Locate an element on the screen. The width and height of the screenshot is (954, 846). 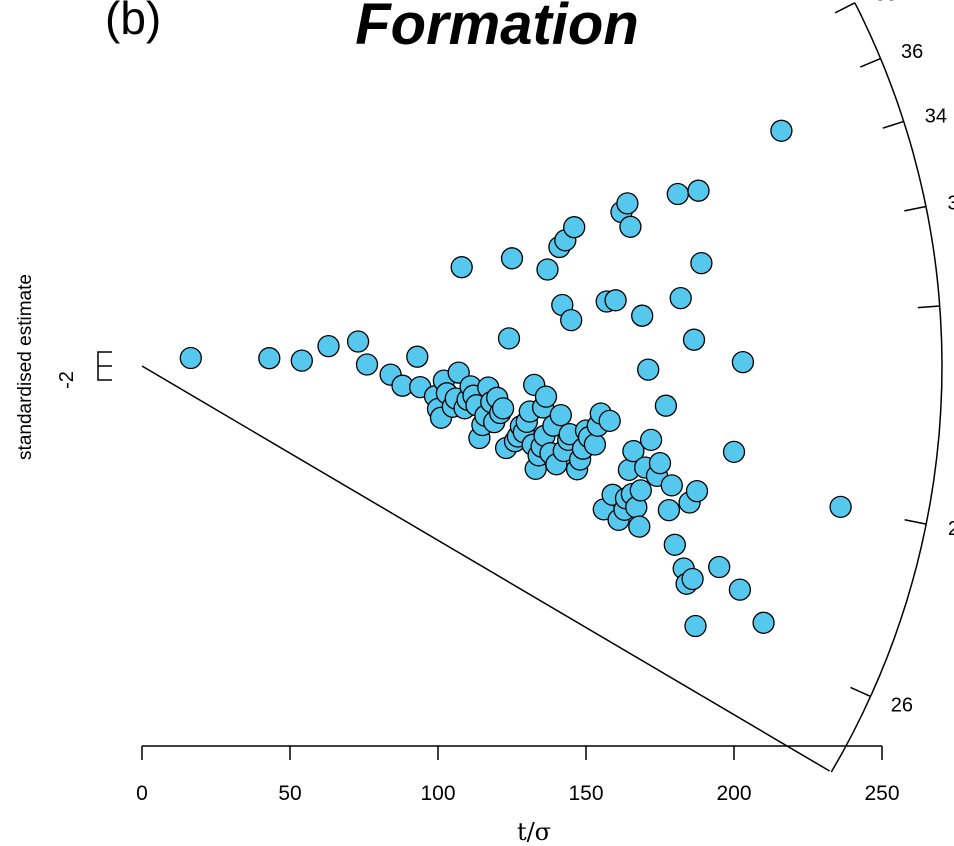
arc-tick-label: 36 is located at coordinates (912, 52).